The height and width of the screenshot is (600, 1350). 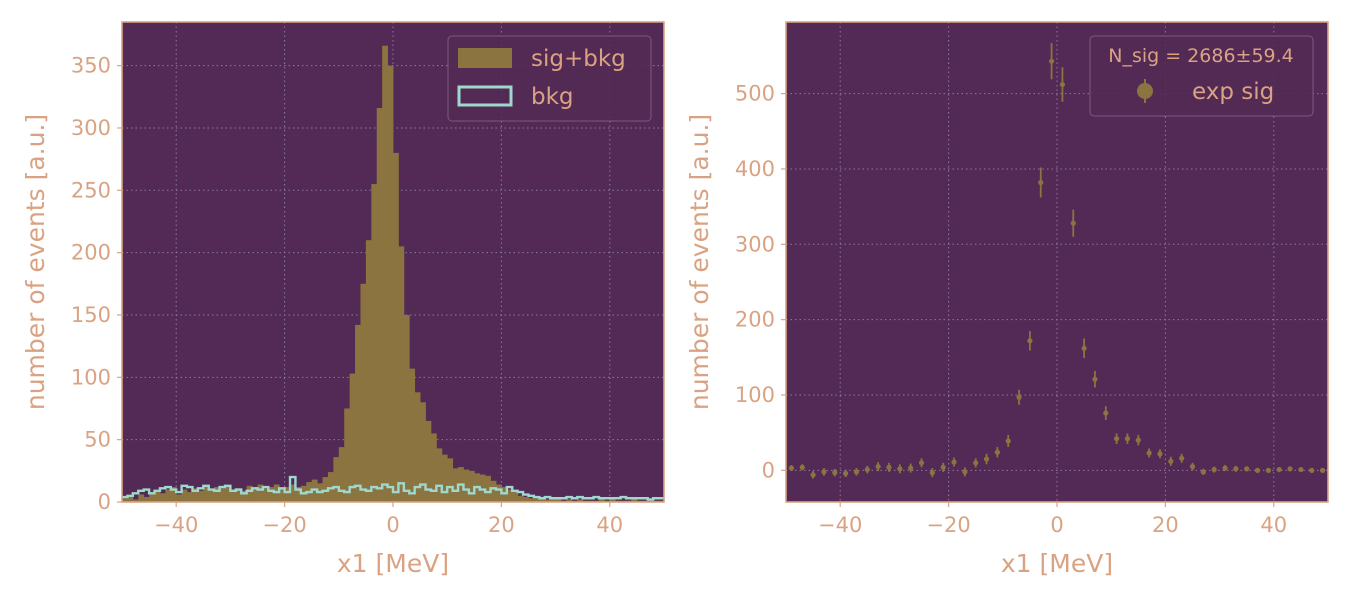 I want to click on x-tick-label: 40, so click(x=1273, y=525).